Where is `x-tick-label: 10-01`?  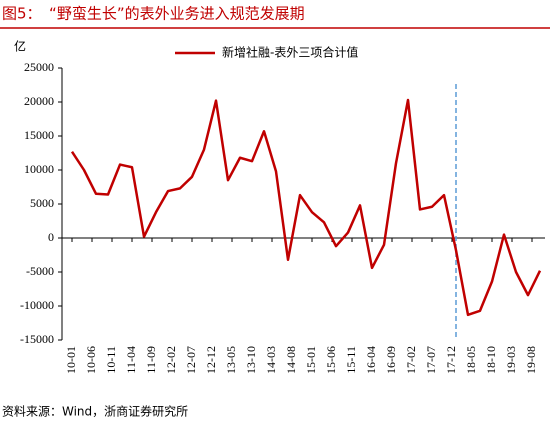
x-tick-label: 10-01 is located at coordinates (71, 360).